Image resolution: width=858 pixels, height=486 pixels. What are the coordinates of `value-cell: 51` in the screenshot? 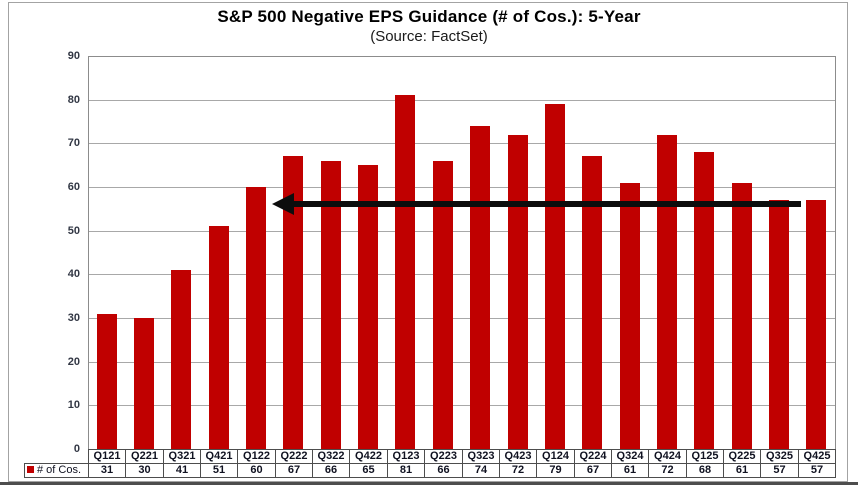 It's located at (219, 470).